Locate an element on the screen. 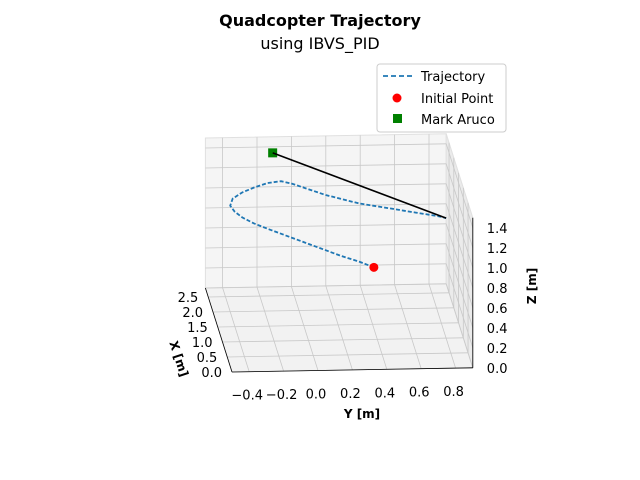 Image resolution: width=640 pixels, height=480 pixels. z-tick-label: 1.0 is located at coordinates (497, 269).